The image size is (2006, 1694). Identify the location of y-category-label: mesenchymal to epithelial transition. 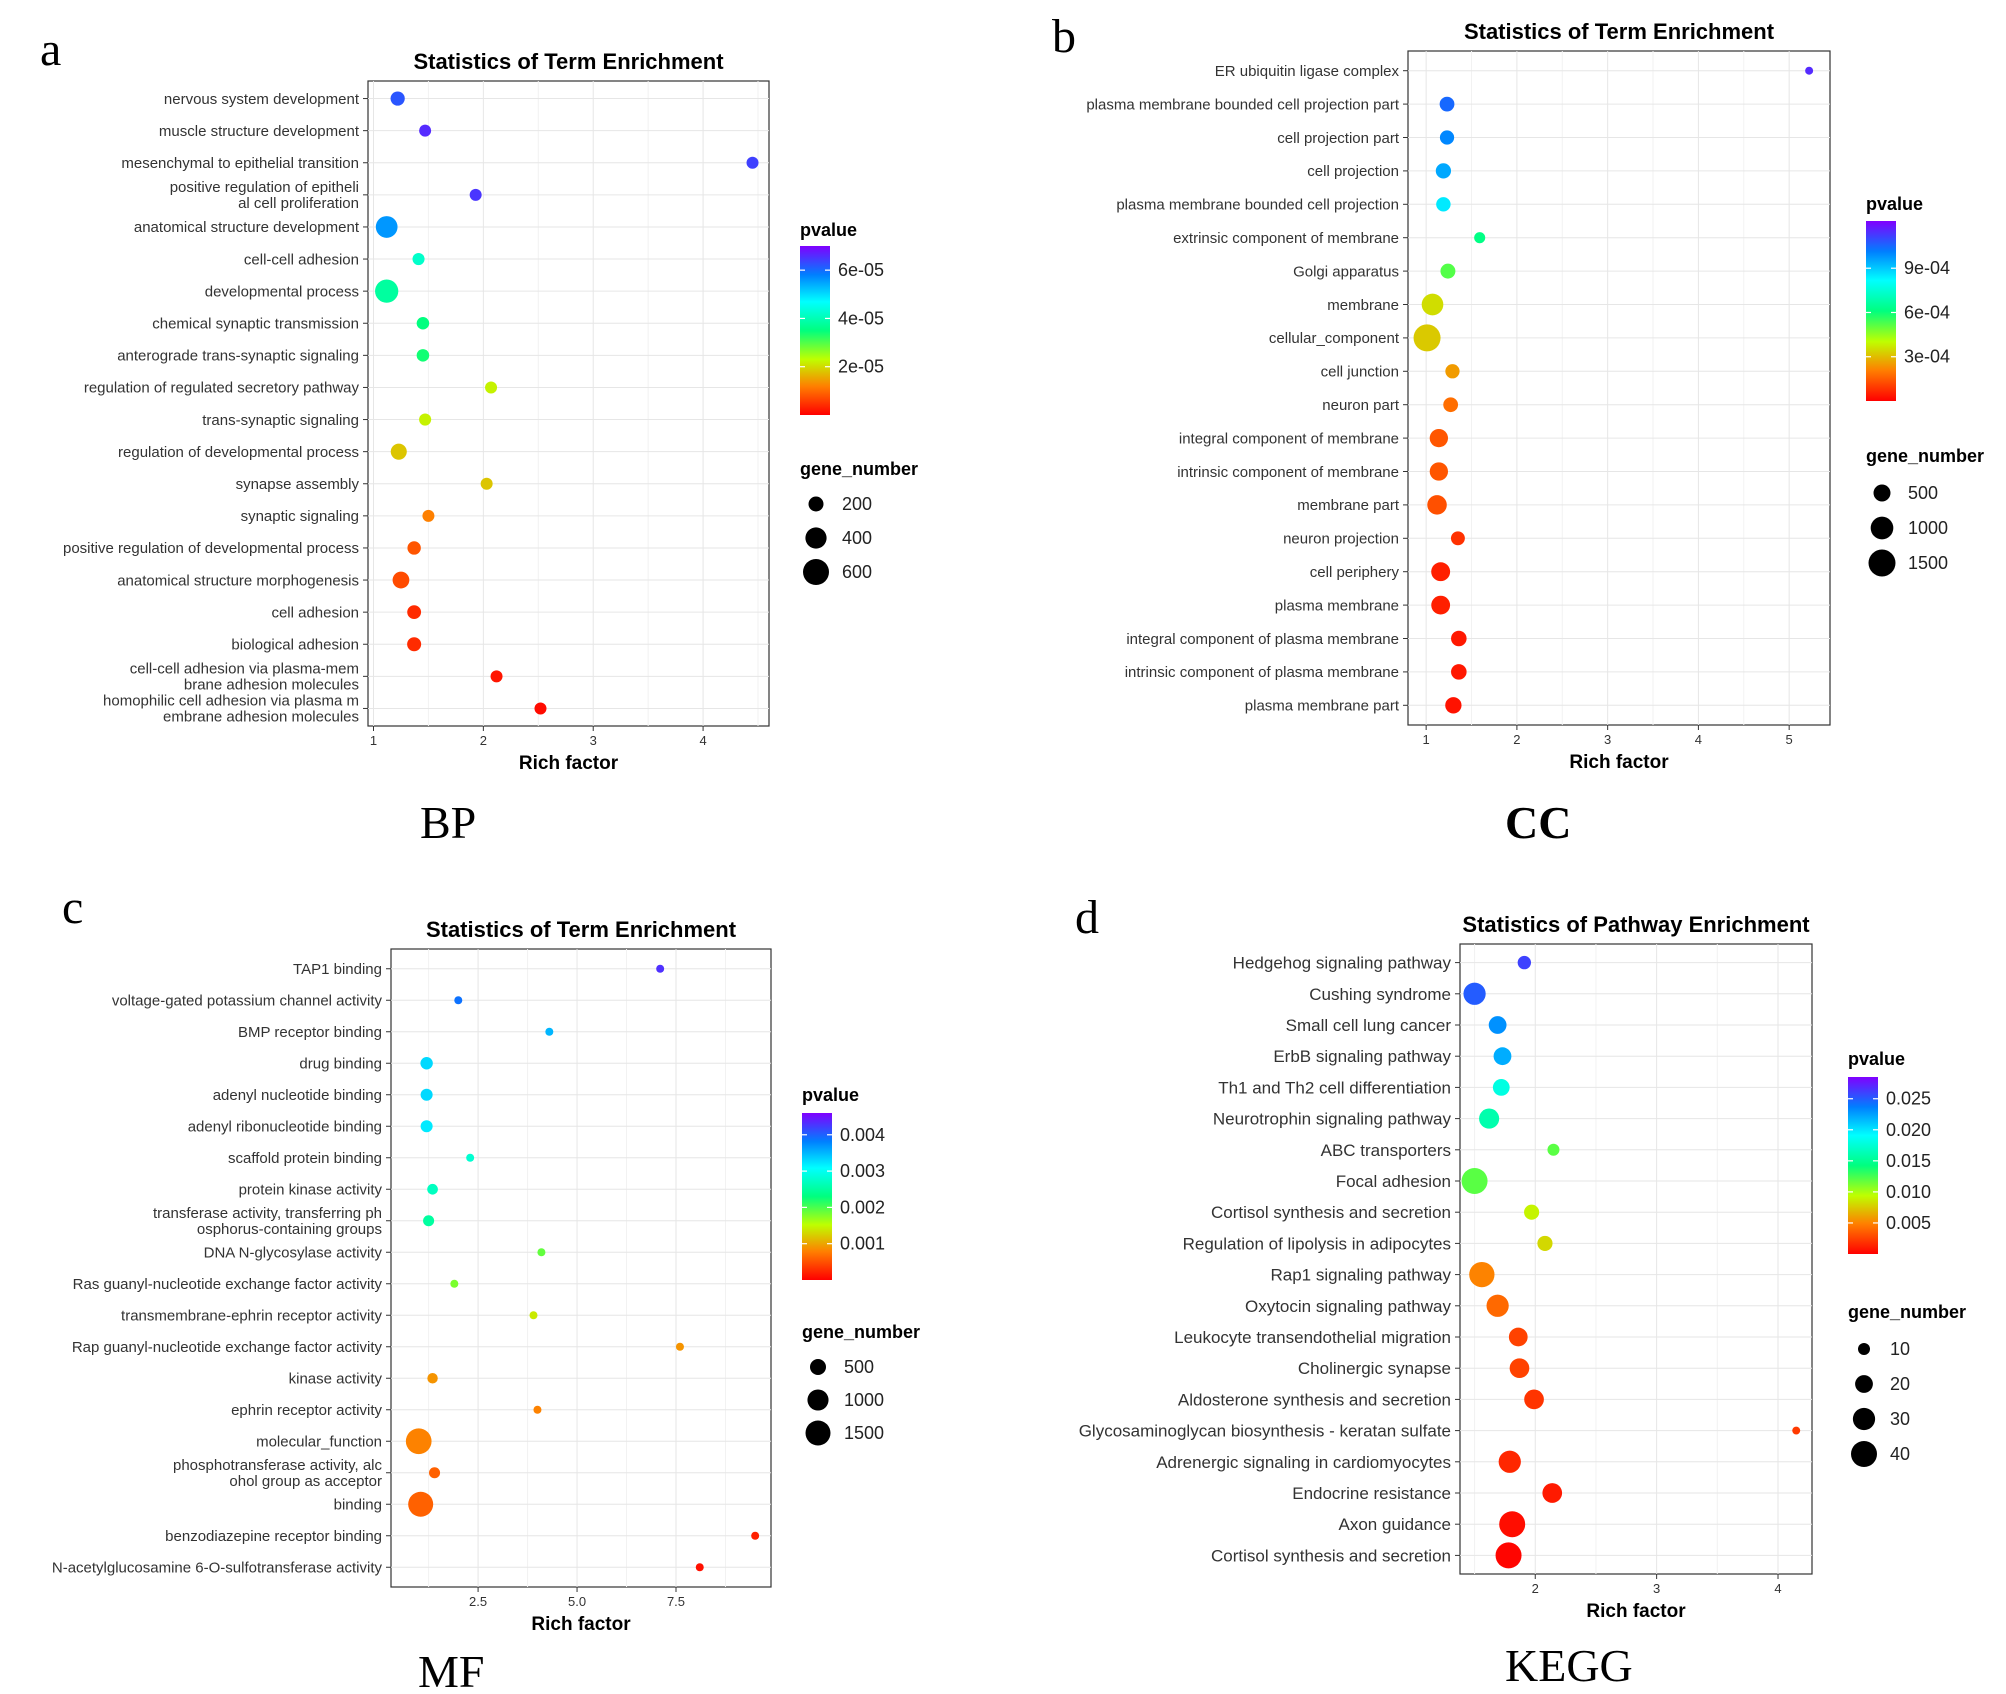
(240, 163).